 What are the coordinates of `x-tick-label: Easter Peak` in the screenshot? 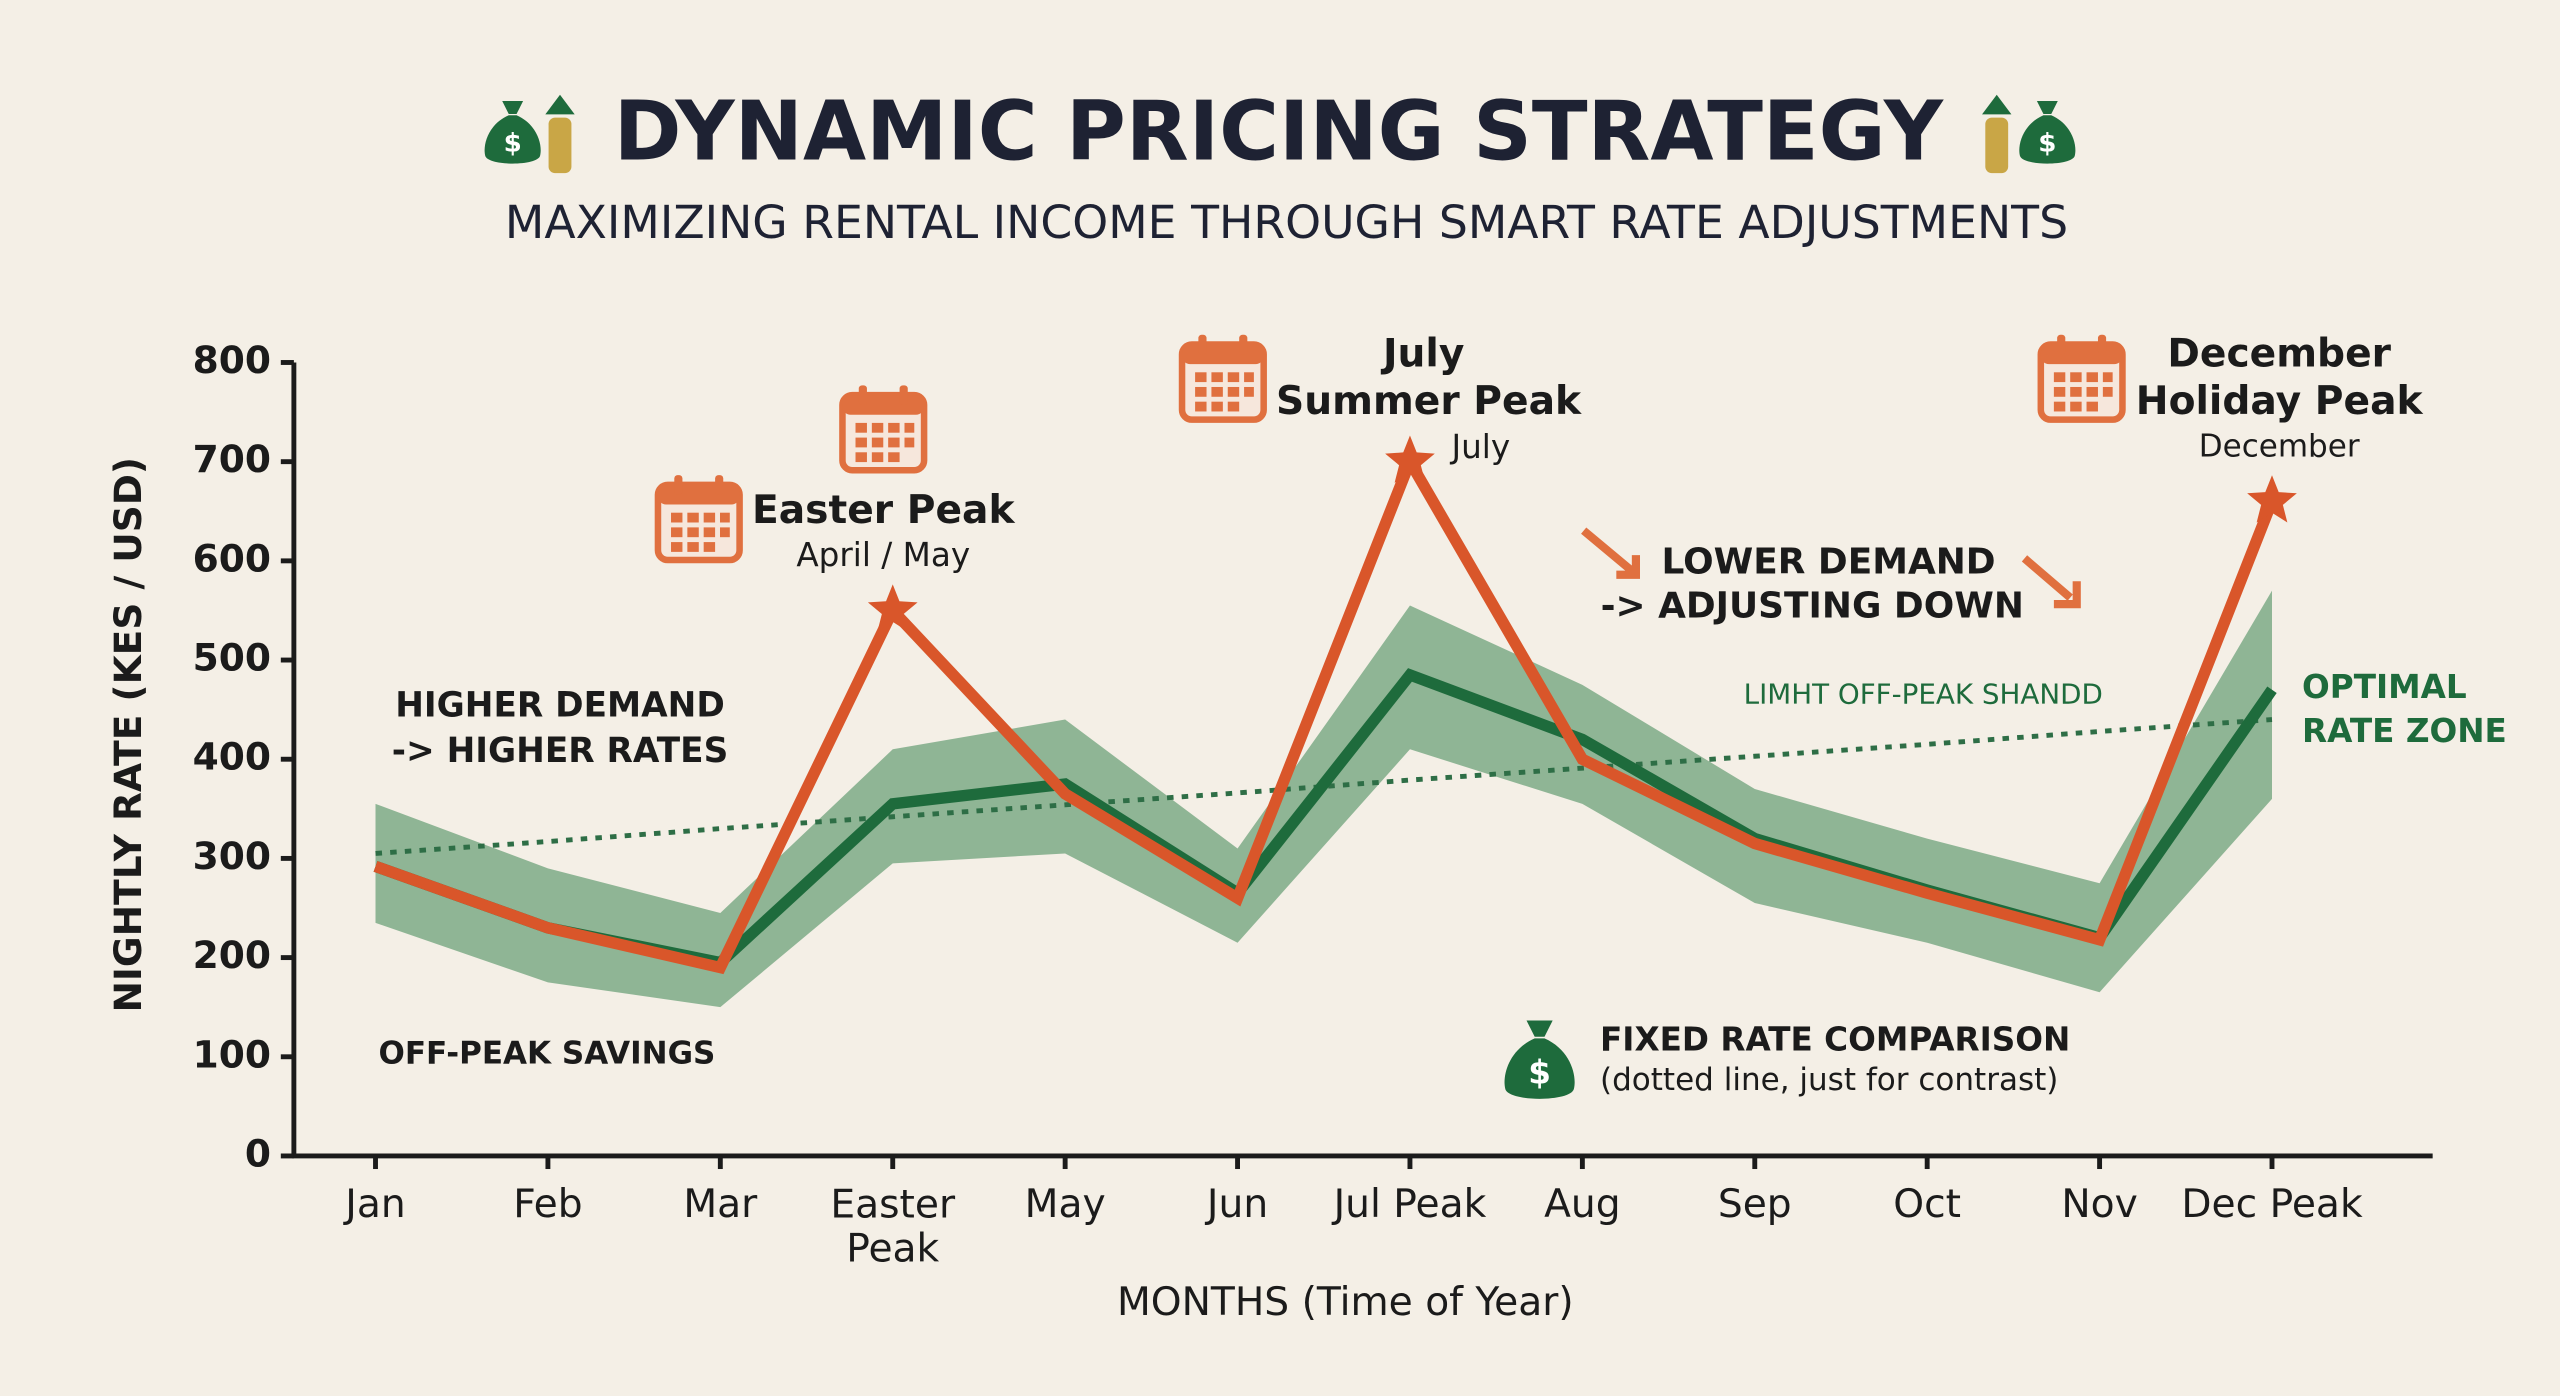 It's located at (893, 1226).